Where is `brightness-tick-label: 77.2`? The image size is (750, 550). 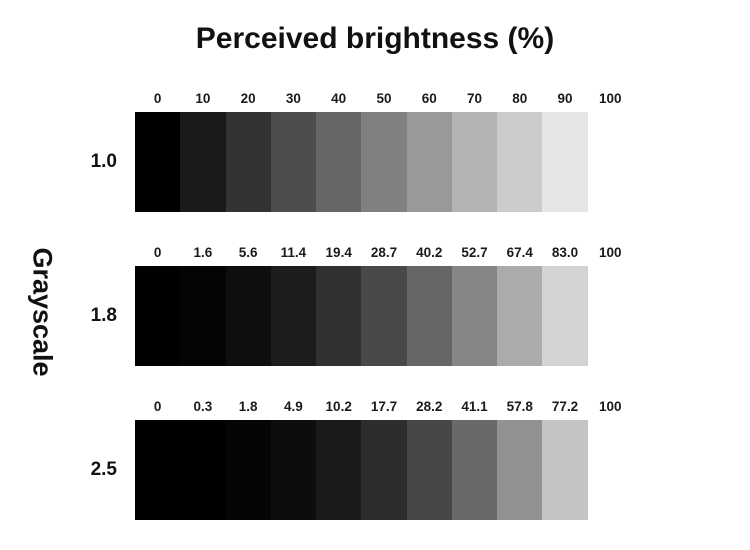 brightness-tick-label: 77.2 is located at coordinates (565, 406).